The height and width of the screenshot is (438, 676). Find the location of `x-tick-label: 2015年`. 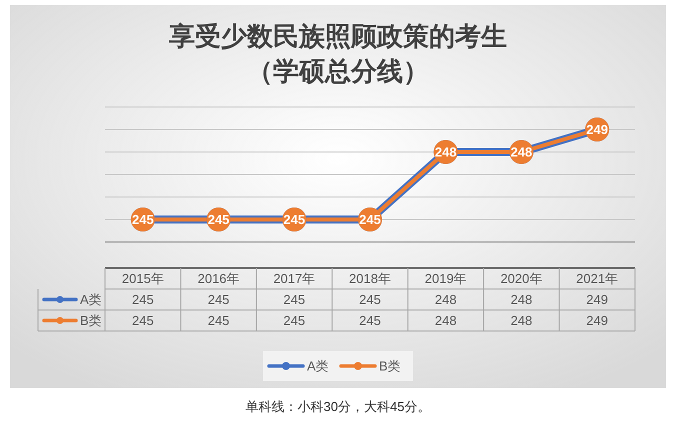

x-tick-label: 2015年 is located at coordinates (143, 278).